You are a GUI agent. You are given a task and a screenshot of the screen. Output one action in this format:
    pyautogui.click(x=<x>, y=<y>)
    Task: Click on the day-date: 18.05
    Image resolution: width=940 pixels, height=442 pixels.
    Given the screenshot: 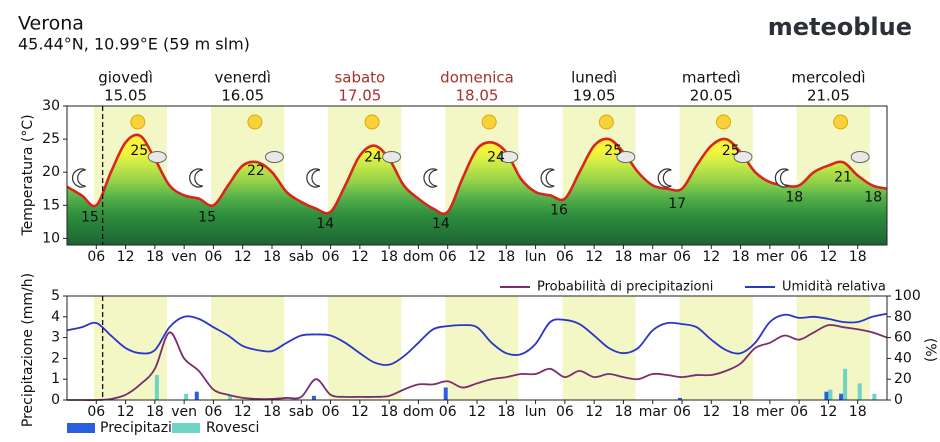 What is the action you would take?
    pyautogui.click(x=477, y=96)
    